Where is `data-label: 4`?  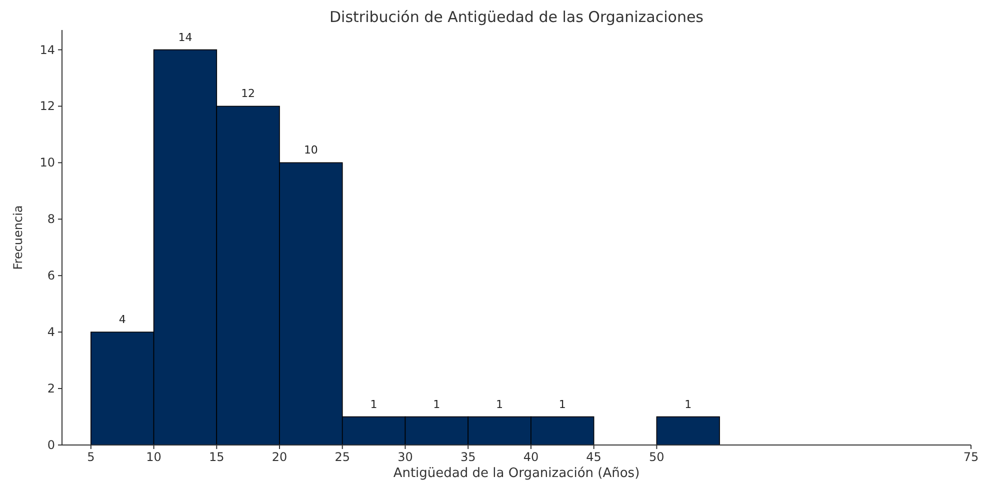 data-label: 4 is located at coordinates (122, 319).